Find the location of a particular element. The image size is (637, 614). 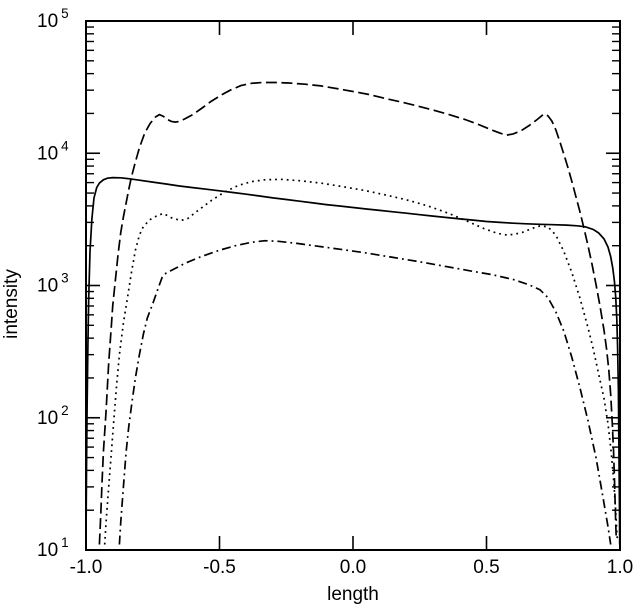

y-axis-title: intensity is located at coordinates (11, 304).